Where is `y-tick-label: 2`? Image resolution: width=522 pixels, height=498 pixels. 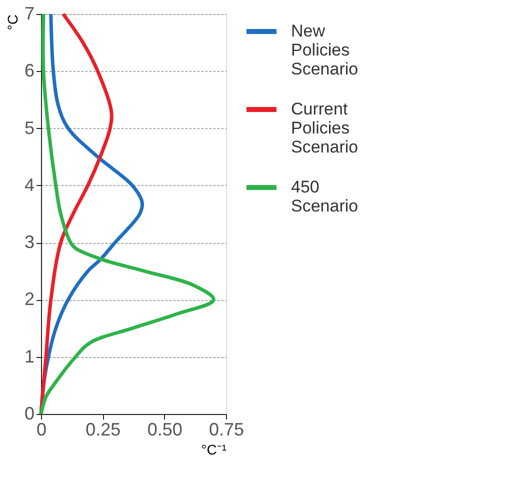 y-tick-label: 2 is located at coordinates (29, 299).